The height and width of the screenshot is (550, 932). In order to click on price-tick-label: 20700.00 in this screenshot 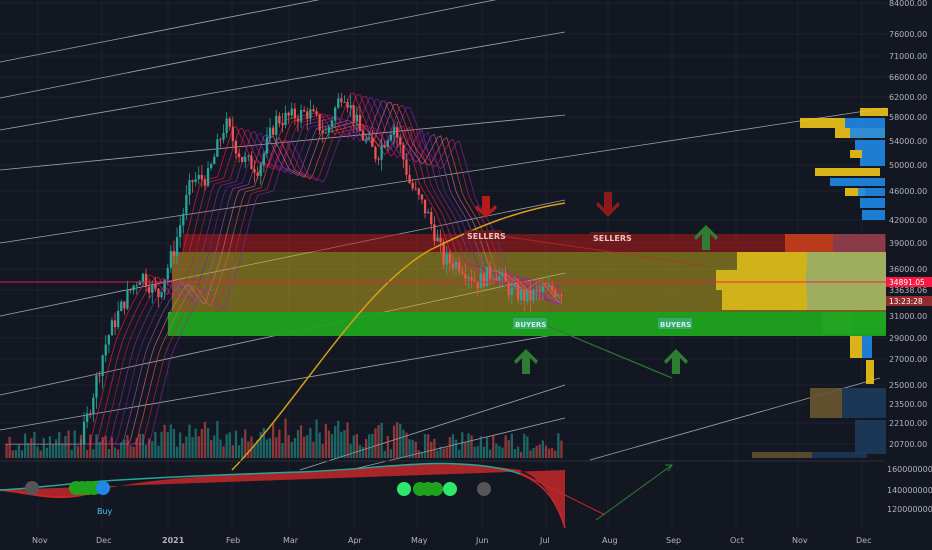, I will do `click(908, 444)`.